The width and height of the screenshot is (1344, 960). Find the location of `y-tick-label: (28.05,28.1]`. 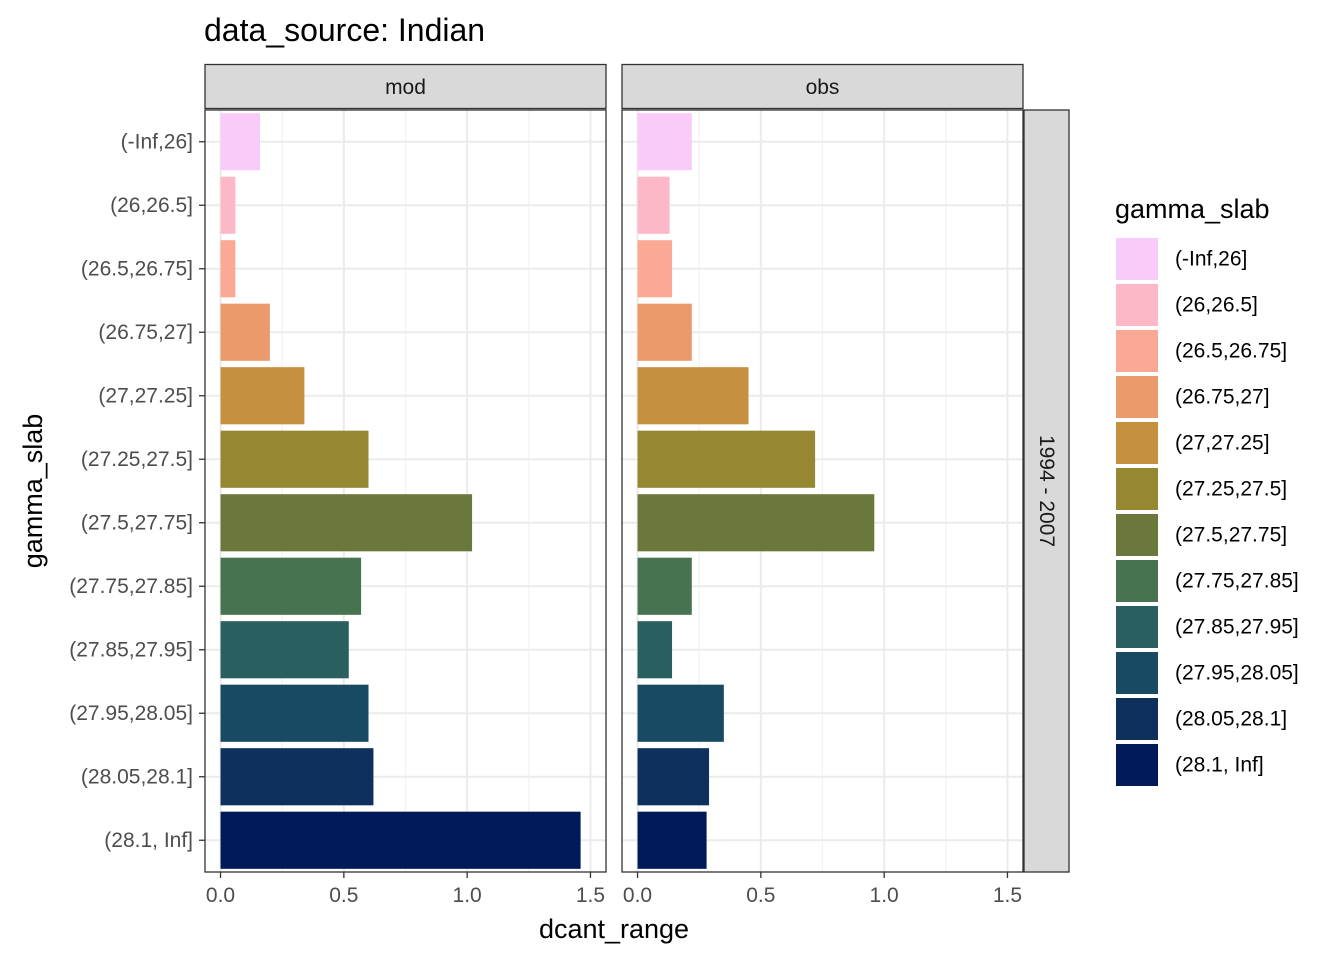

y-tick-label: (28.05,28.1] is located at coordinates (137, 776).